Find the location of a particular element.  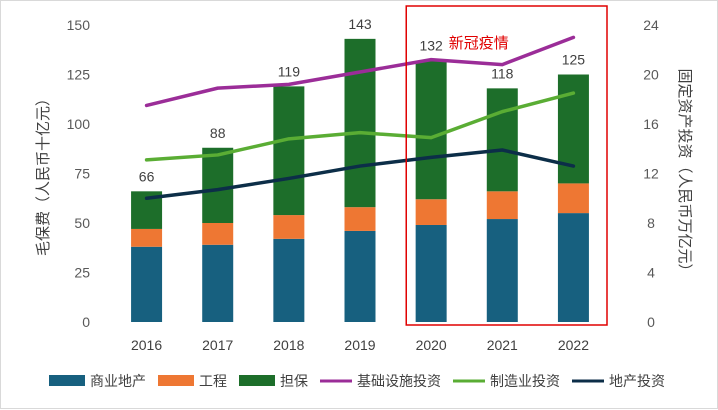

legend-guarantee: 担保 is located at coordinates (273, 381).